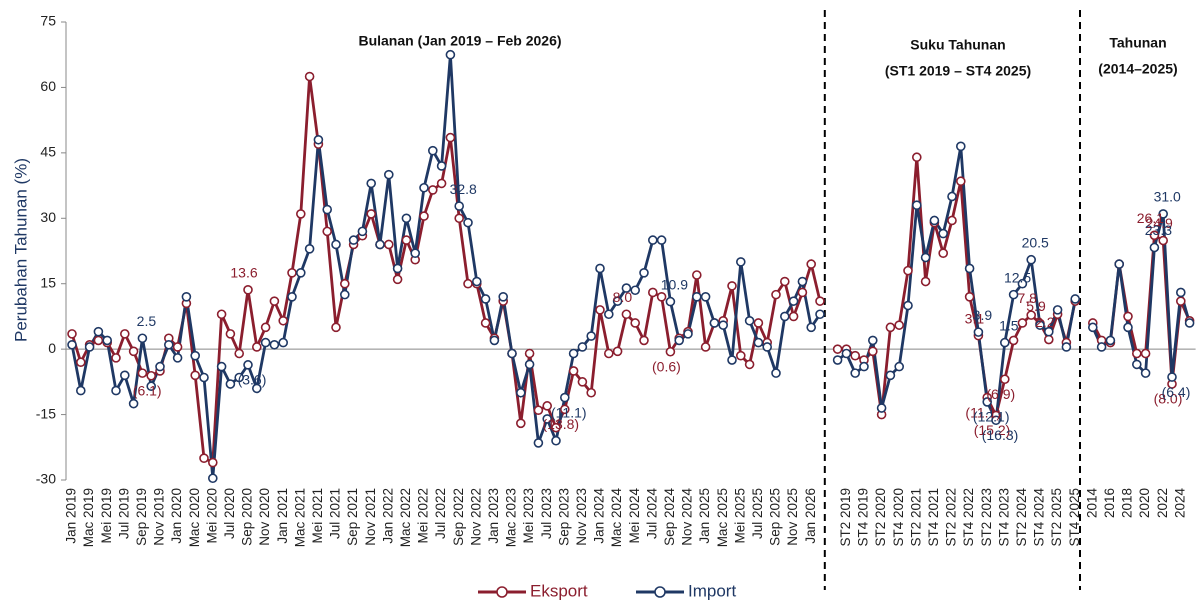 The width and height of the screenshot is (1200, 603). What do you see at coordinates (983, 315) in the screenshot?
I see `data-label: 3.9` at bounding box center [983, 315].